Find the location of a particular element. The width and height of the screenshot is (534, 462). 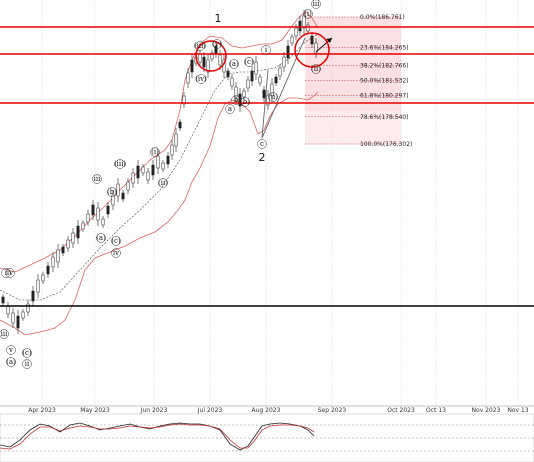

date-tick-label: Oct 2023 is located at coordinates (401, 410).